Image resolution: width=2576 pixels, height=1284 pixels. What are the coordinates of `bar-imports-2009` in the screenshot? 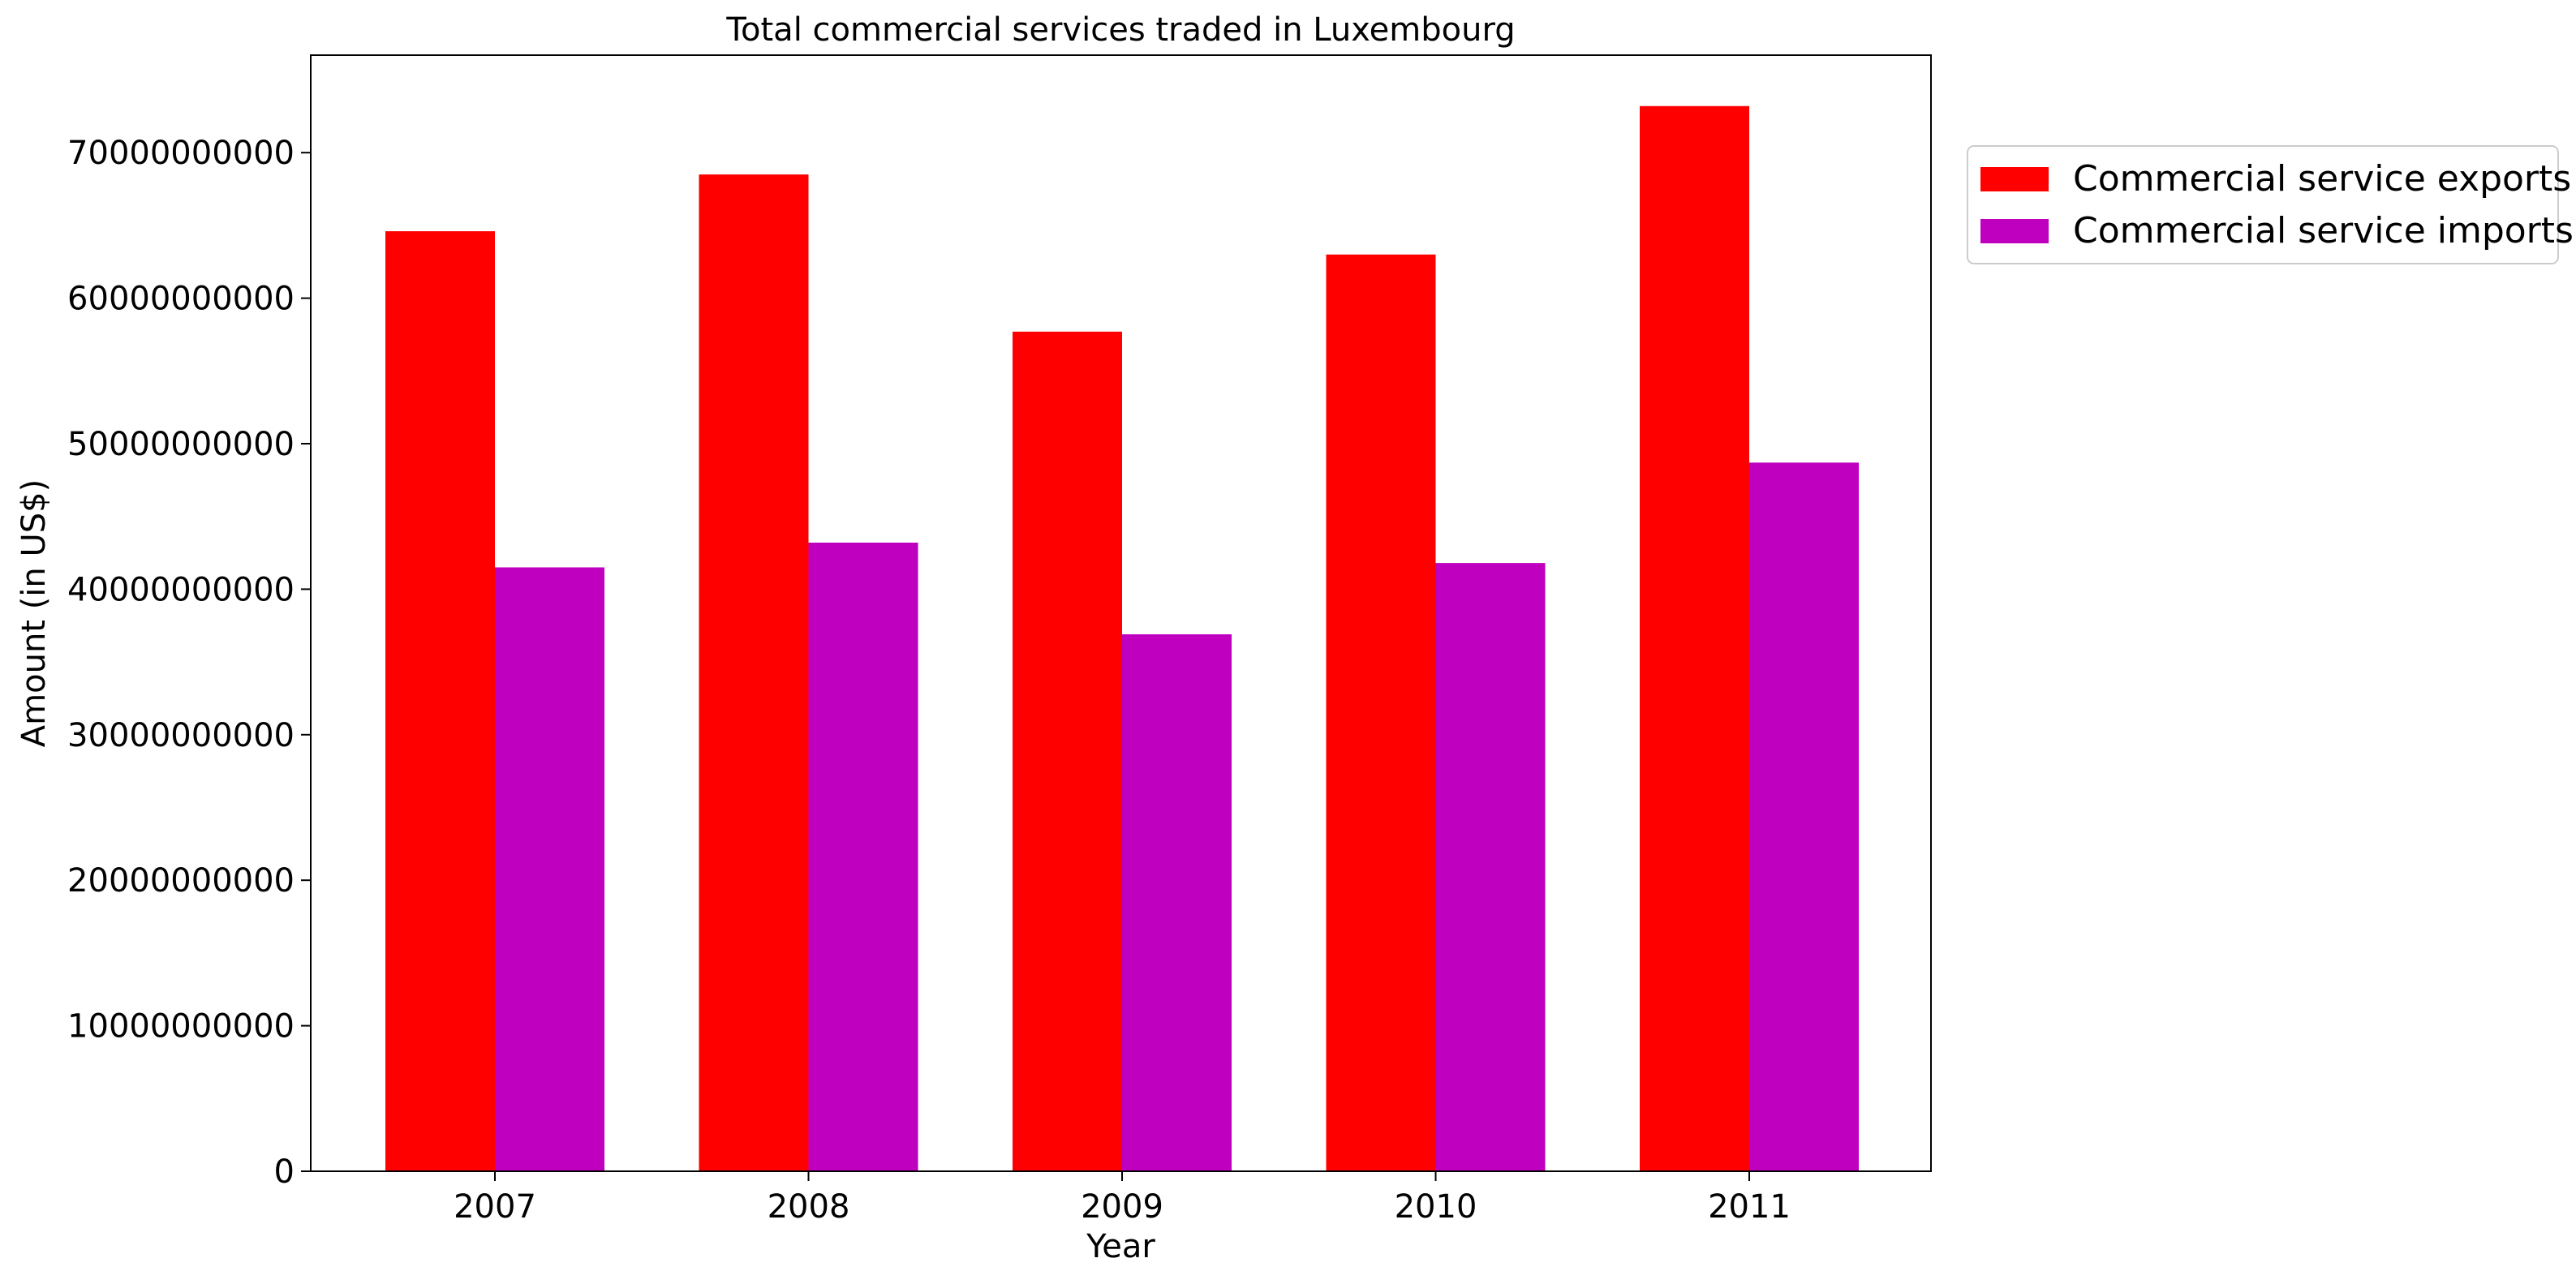 It's located at (1177, 902).